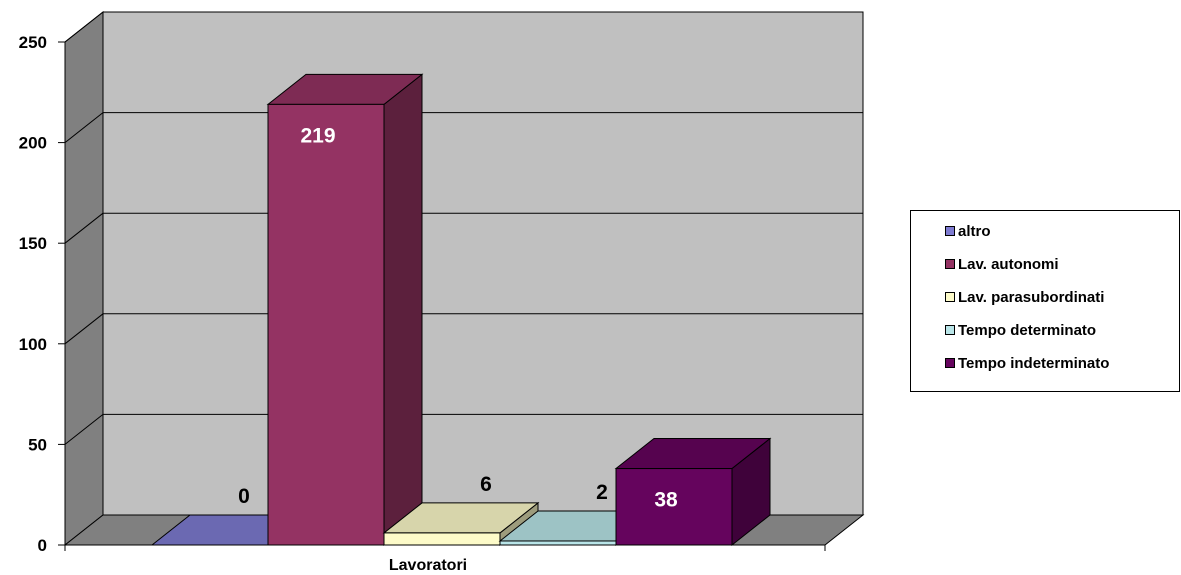  I want to click on y-tick-label: 50, so click(37, 444).